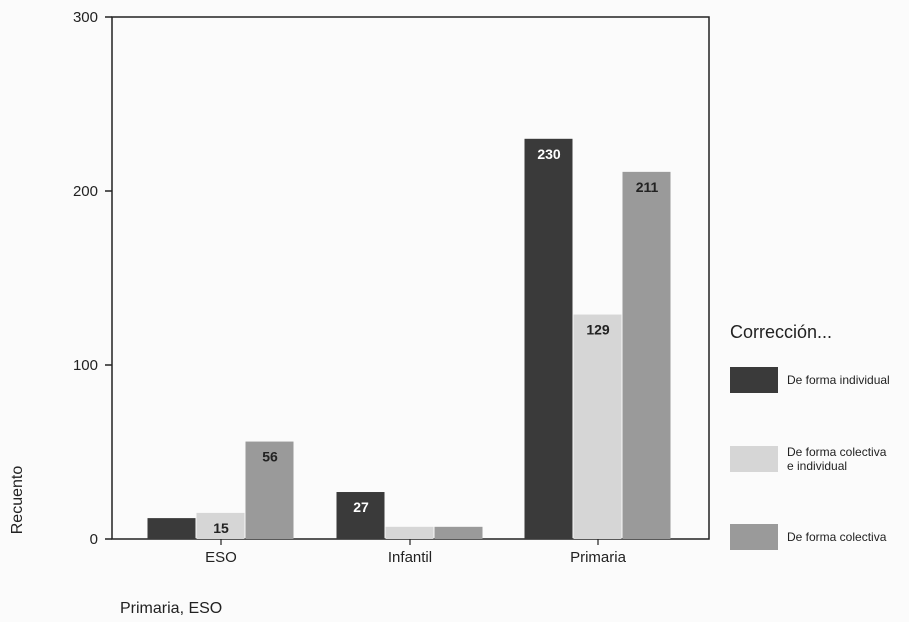 Image resolution: width=909 pixels, height=622 pixels. What do you see at coordinates (17, 500) in the screenshot?
I see `y-axis-title: Recuento` at bounding box center [17, 500].